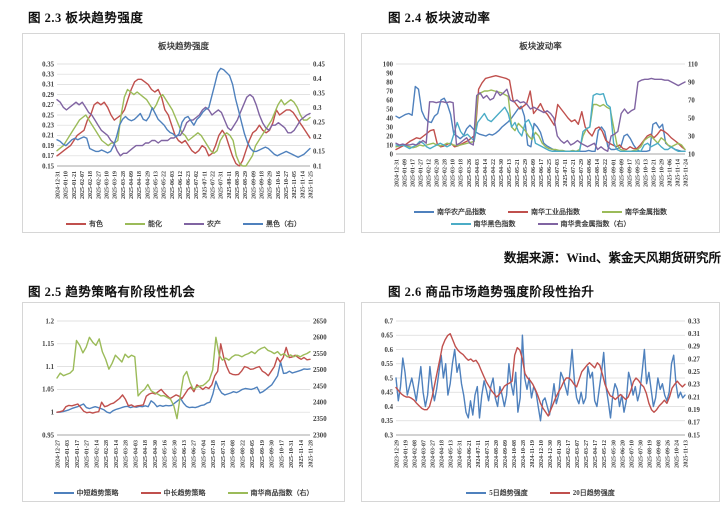 The width and height of the screenshot is (723, 506). I want to click on x-axis-label: 2025-05-21, so click(518, 173).